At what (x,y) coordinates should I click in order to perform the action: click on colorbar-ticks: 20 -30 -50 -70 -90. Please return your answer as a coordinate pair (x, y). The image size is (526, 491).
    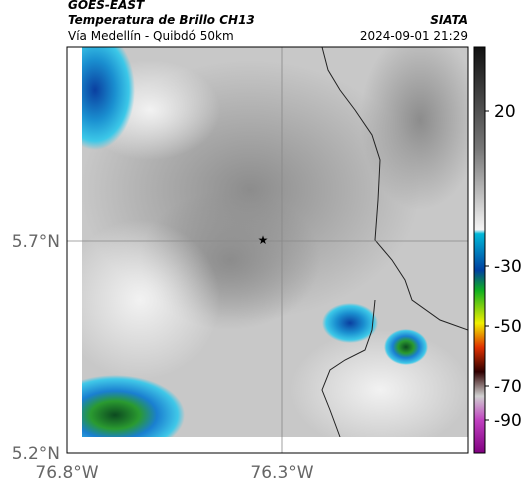
    Looking at the image, I should click on (503, 266).